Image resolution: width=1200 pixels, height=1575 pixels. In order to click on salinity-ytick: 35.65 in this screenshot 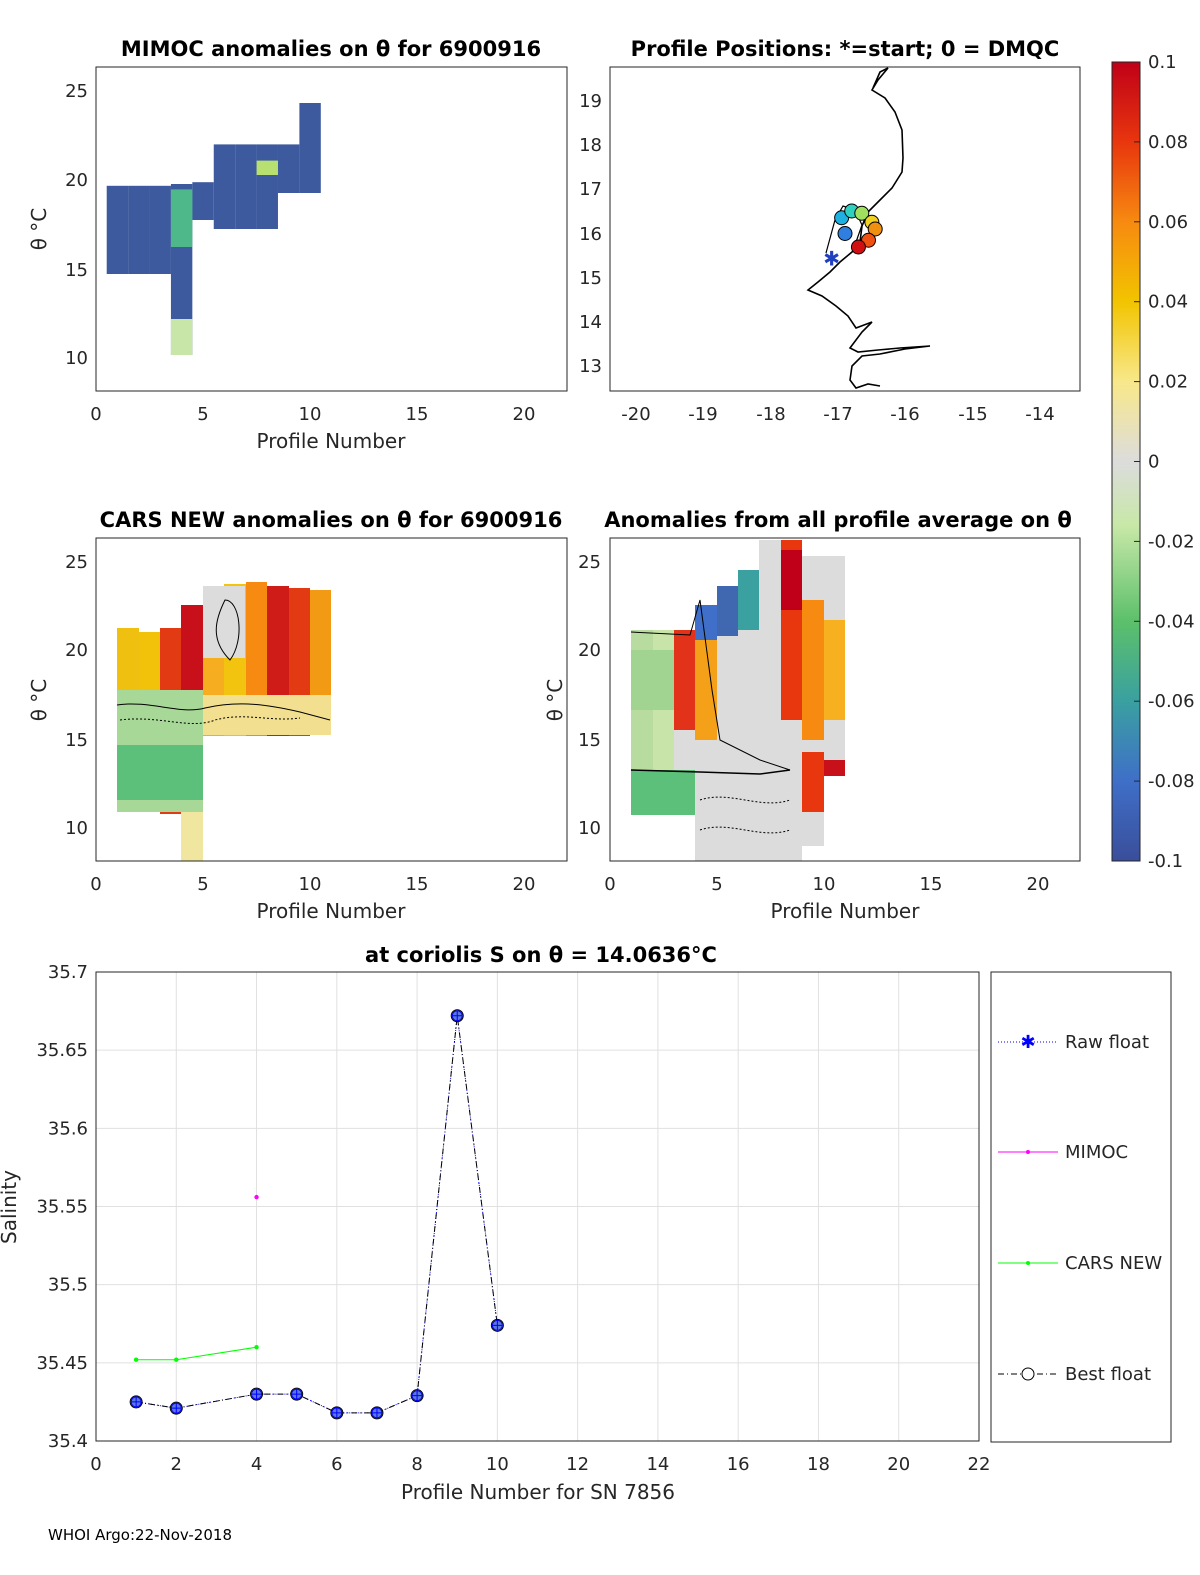, I will do `click(62, 1050)`.